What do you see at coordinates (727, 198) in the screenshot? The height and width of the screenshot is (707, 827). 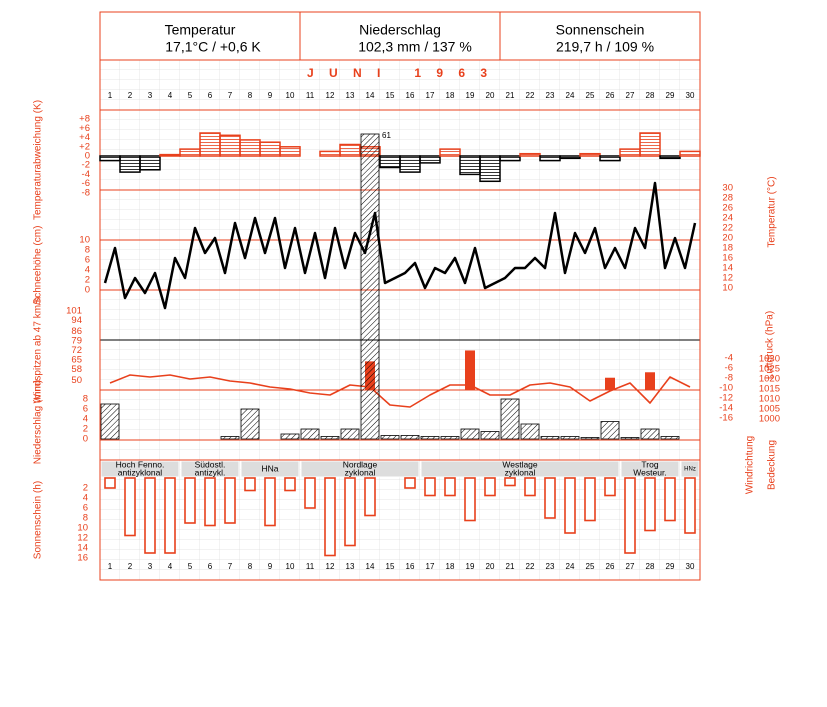 I see `y-tick-label: 28` at bounding box center [727, 198].